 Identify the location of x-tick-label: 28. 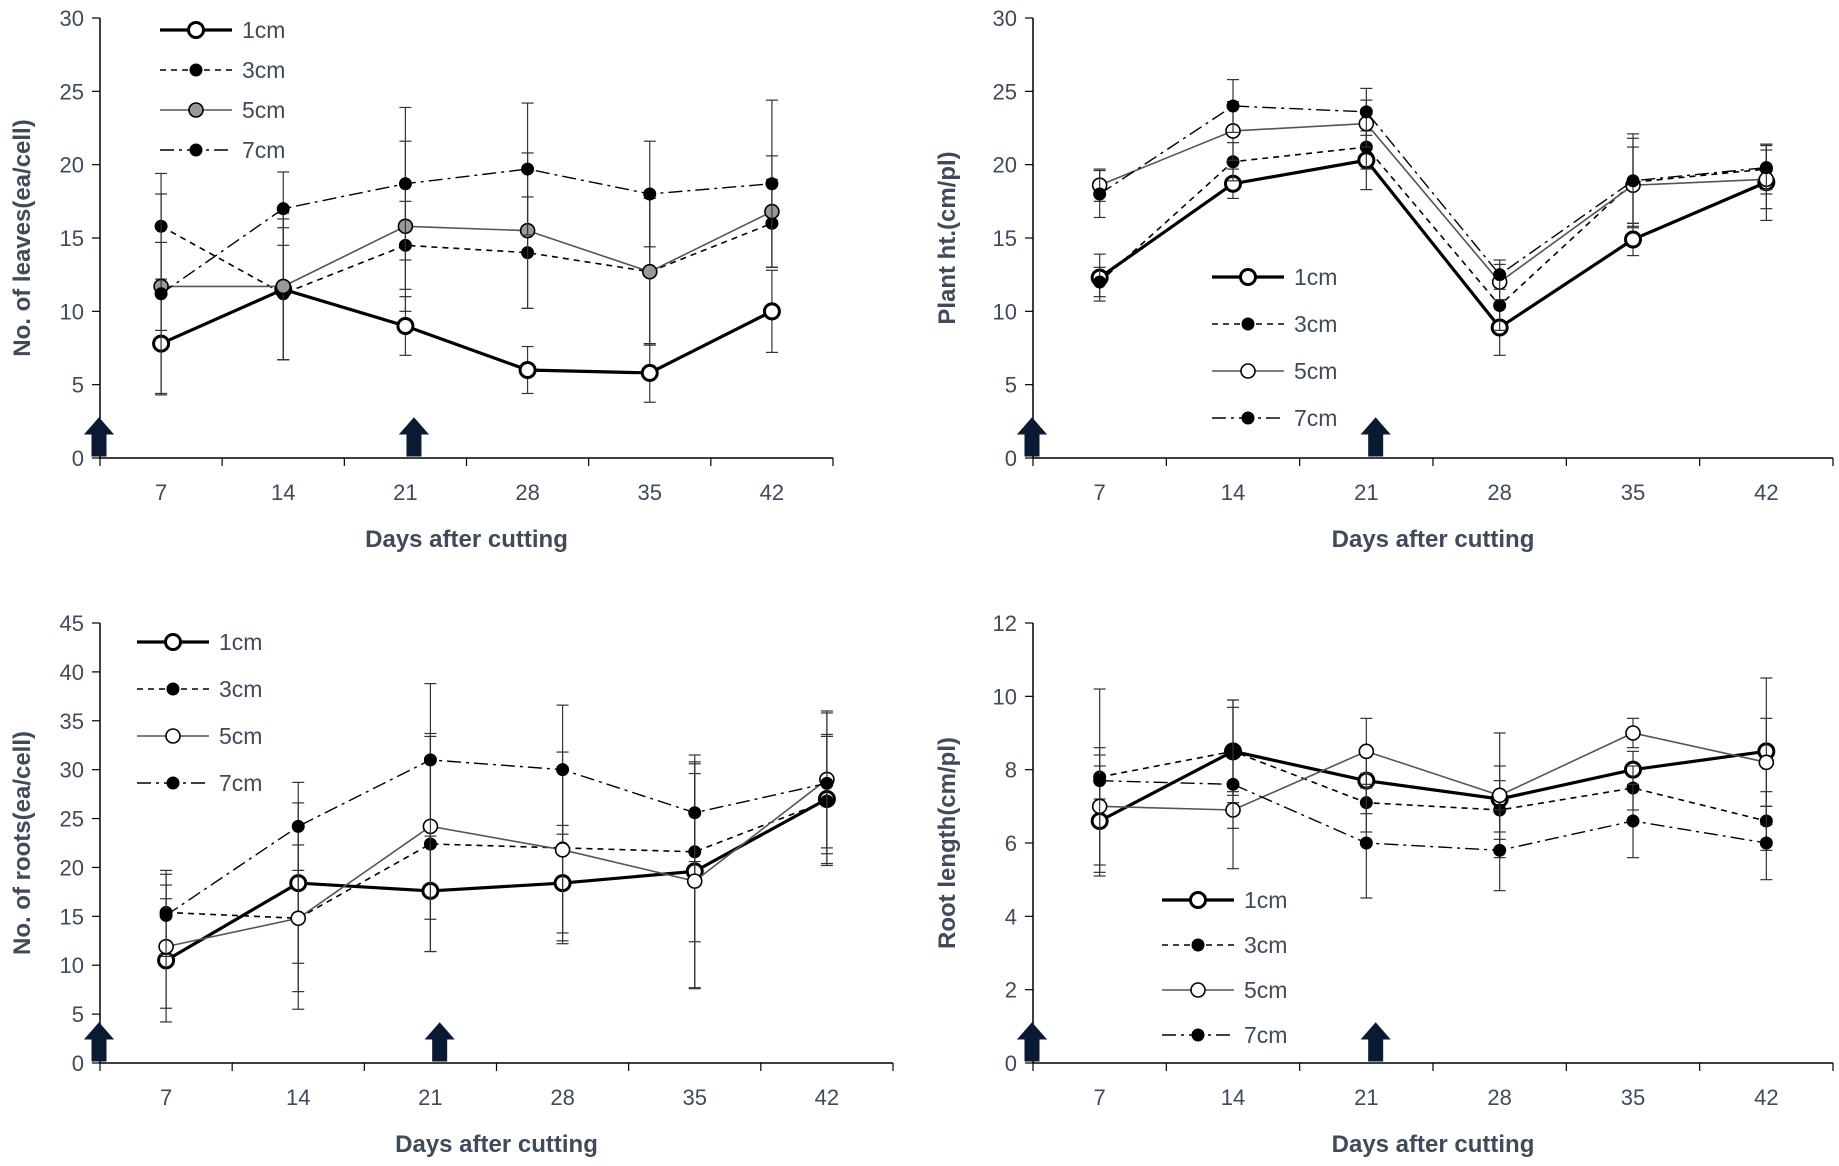
(1499, 1097).